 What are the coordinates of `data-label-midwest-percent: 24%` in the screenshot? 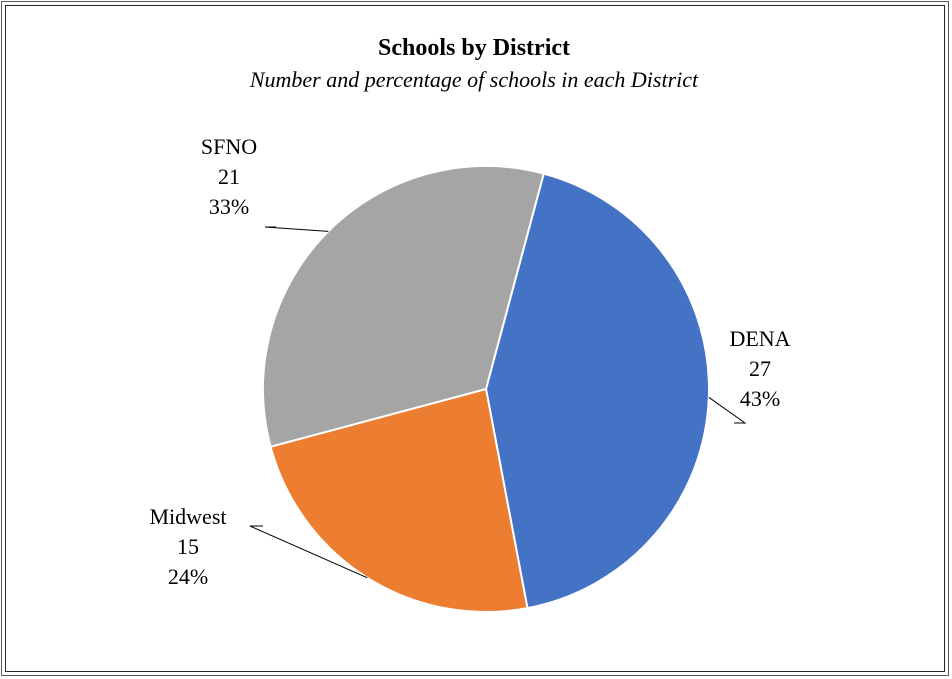 It's located at (188, 576).